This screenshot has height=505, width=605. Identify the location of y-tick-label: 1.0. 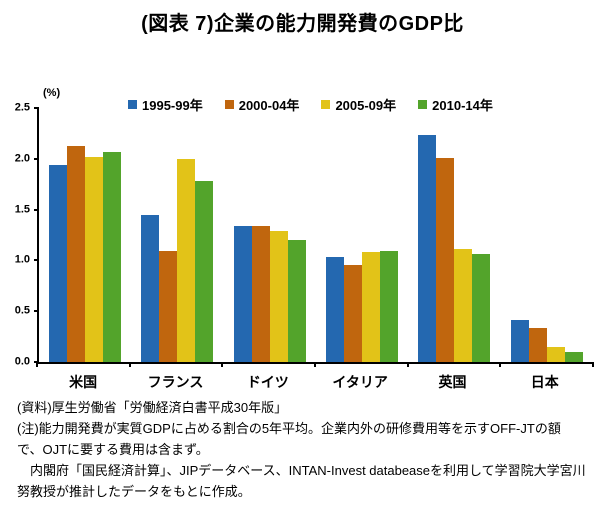
(22, 259).